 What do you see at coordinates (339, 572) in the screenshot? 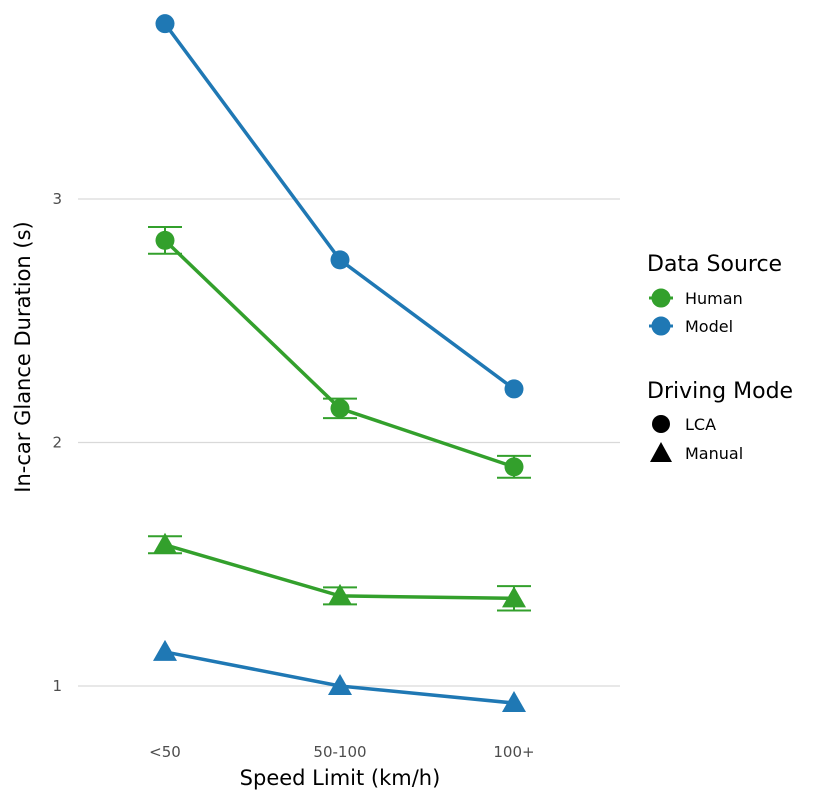
I see `series-human-manual` at bounding box center [339, 572].